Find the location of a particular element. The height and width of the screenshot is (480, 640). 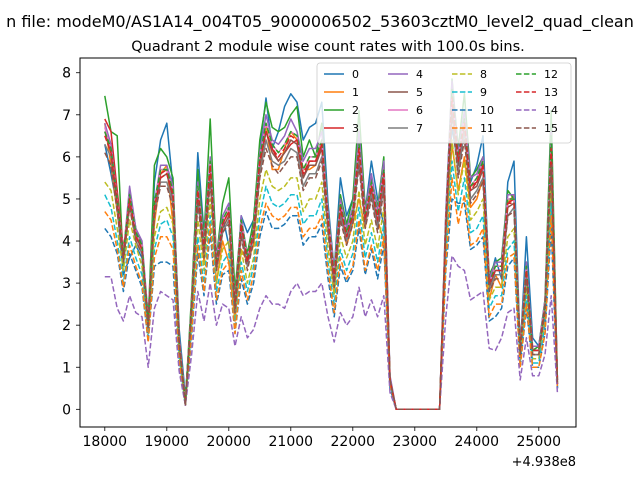

y-tick: 3 is located at coordinates (71, 284).